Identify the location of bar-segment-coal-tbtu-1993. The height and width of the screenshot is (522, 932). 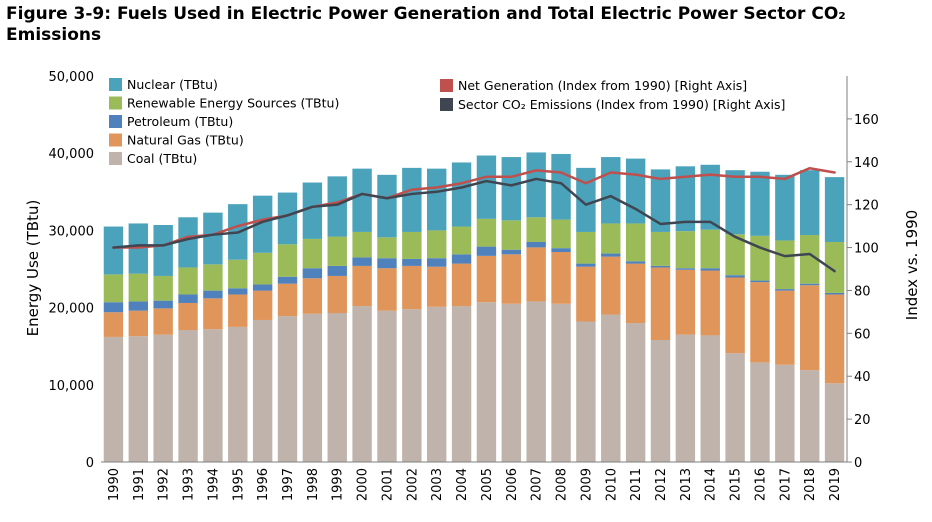
(188, 395).